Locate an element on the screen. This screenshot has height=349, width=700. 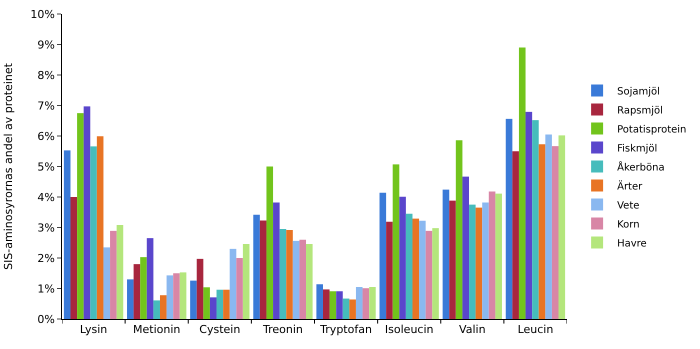
x-tick-label: Tryptofan is located at coordinates (345, 329).